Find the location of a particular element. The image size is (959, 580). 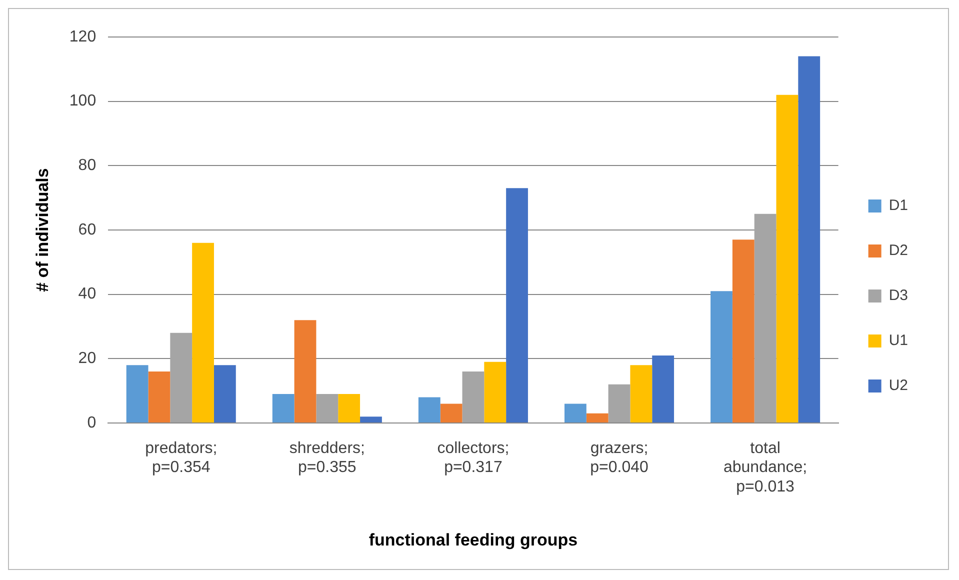

x-axis-title: functional feeding groups is located at coordinates (473, 540).